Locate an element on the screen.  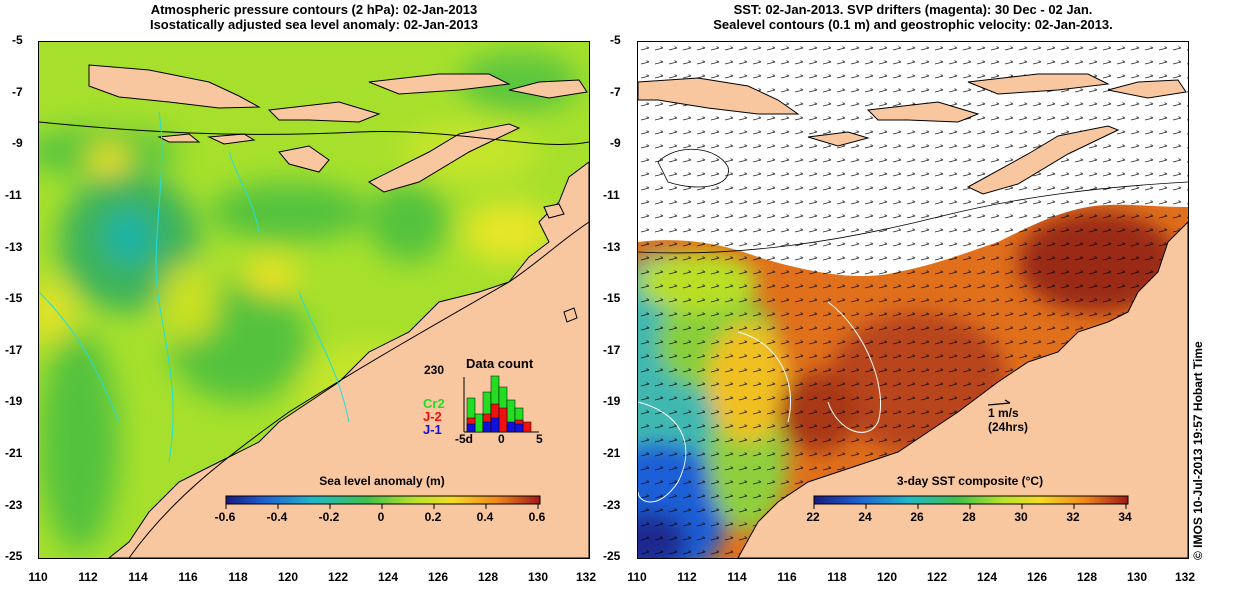
data-count-max-label: 230 is located at coordinates (434, 370).